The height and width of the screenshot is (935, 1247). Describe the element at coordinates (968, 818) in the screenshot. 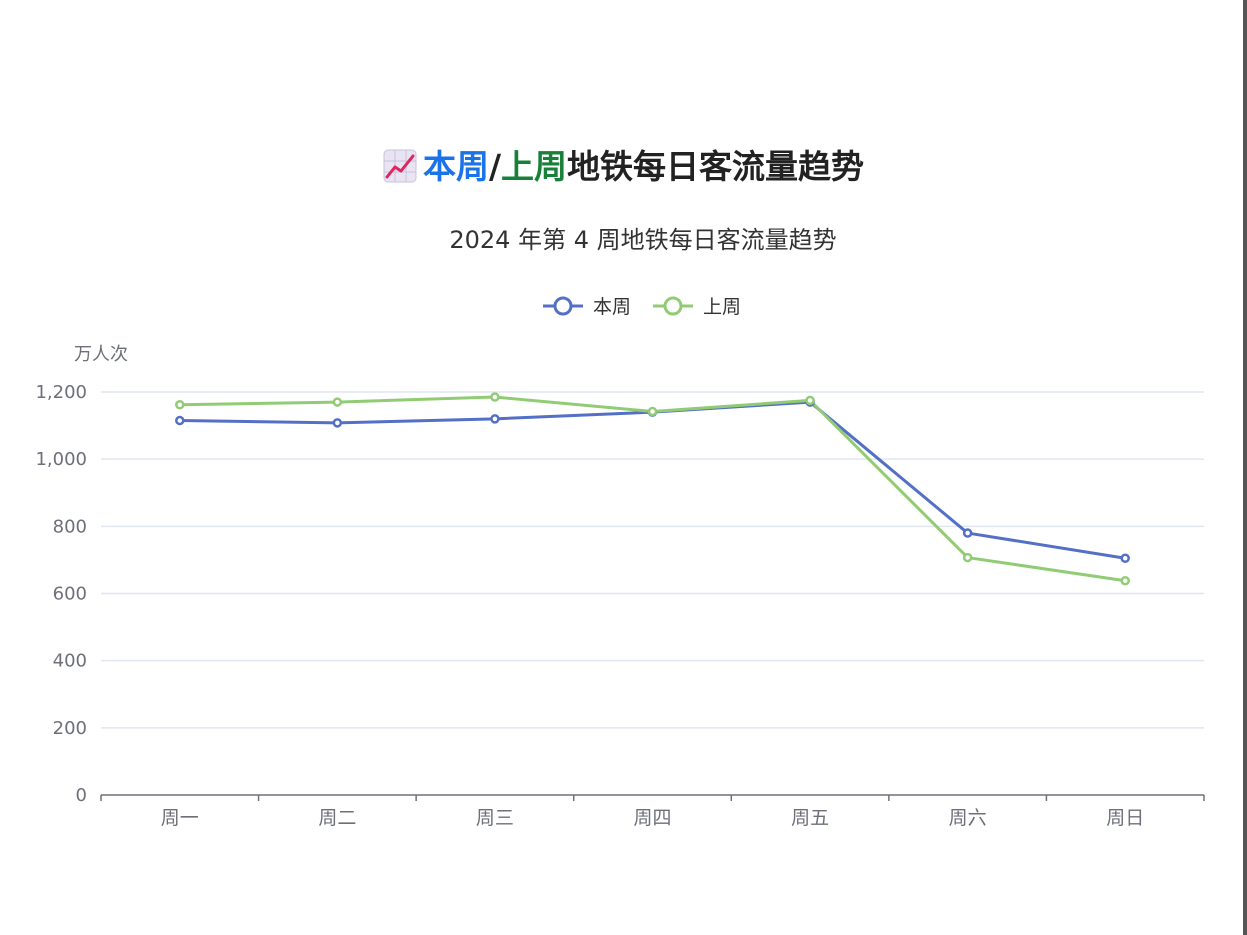

I see `x-tick-label: 周六` at that location.